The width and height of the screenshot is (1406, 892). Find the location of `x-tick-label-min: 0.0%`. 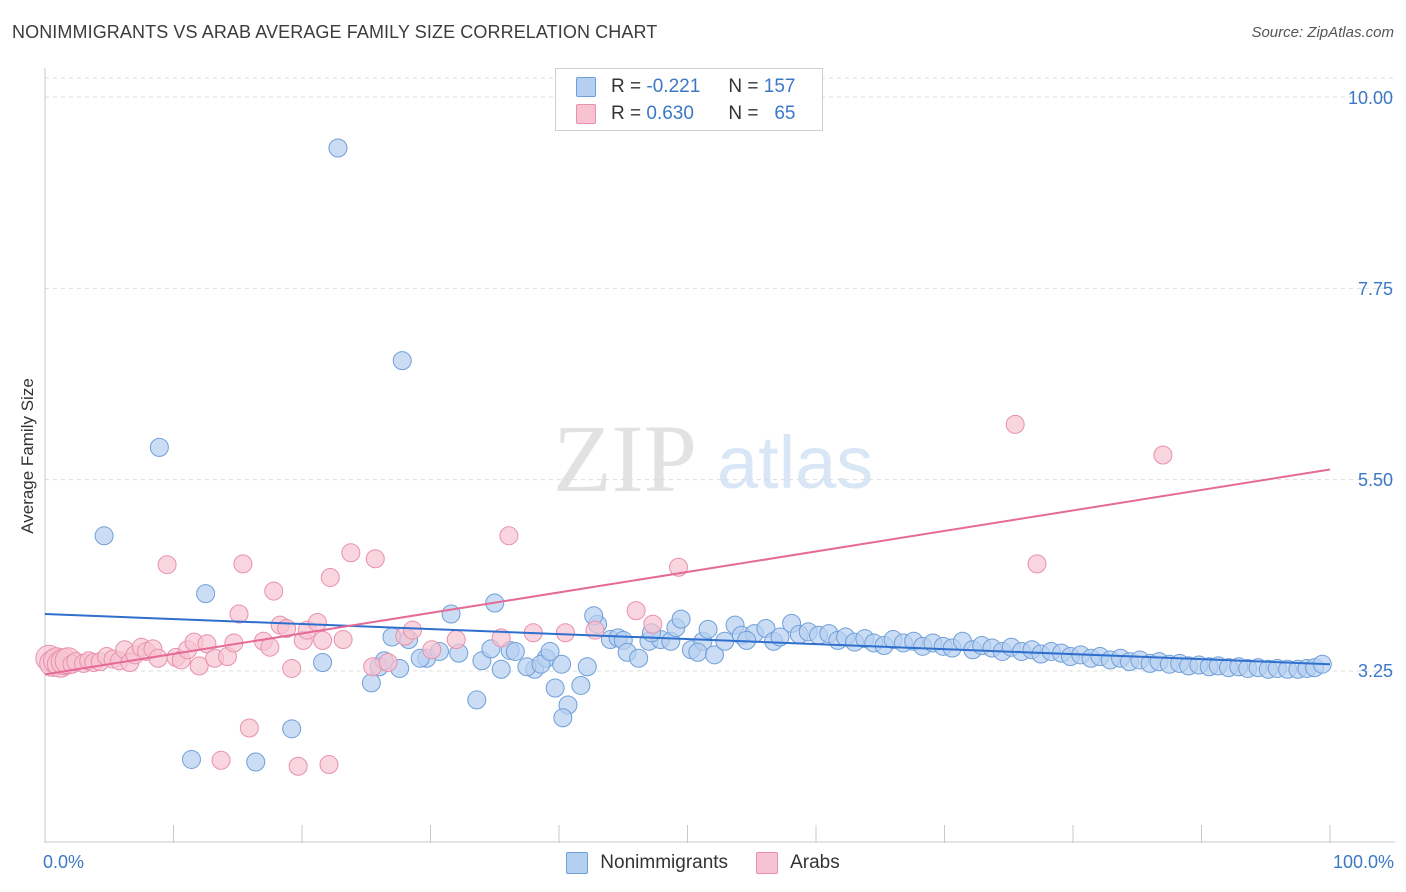

x-tick-label-min: 0.0% is located at coordinates (64, 862).